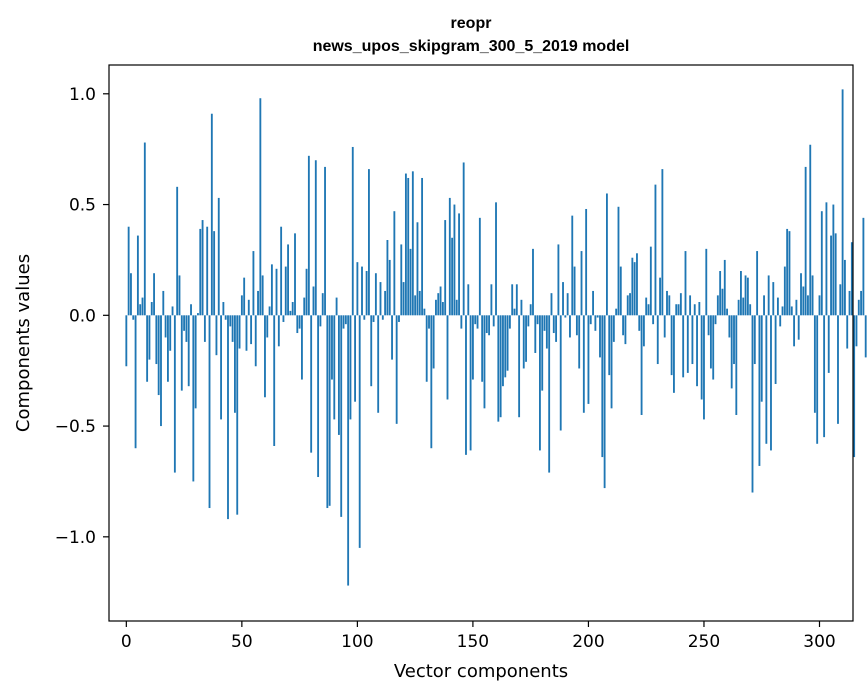 This screenshot has width=867, height=696. I want to click on y-tick-label: −1.0, so click(75, 538).